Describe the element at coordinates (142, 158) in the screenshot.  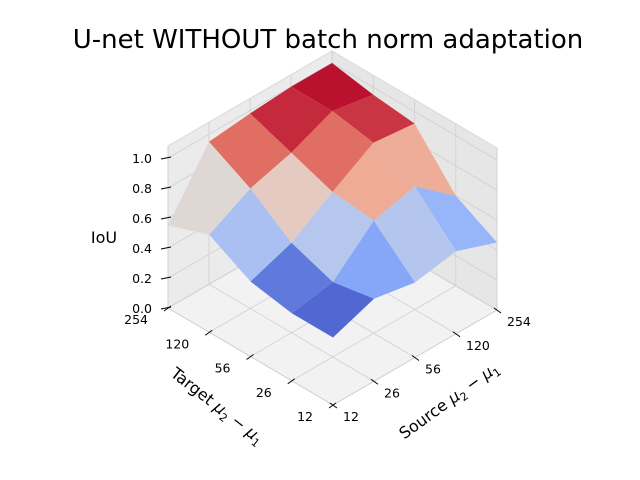
I see `z-tick-label: 1.0` at that location.